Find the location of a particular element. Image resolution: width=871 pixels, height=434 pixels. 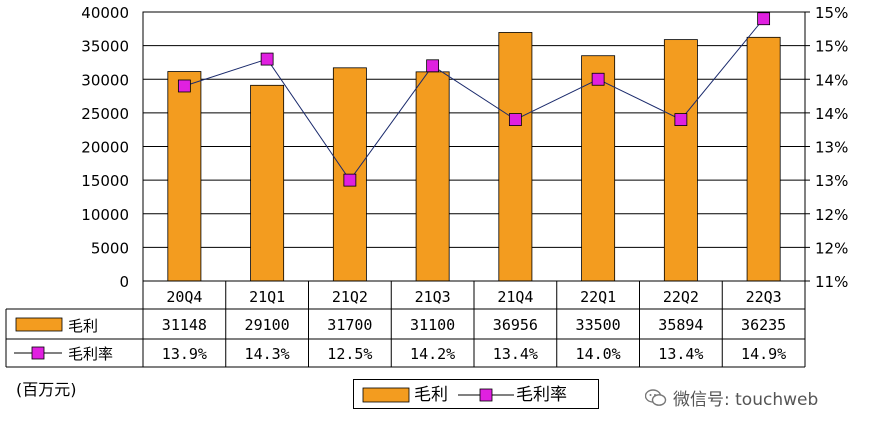

table-cell-value: 35894 is located at coordinates (680, 325).